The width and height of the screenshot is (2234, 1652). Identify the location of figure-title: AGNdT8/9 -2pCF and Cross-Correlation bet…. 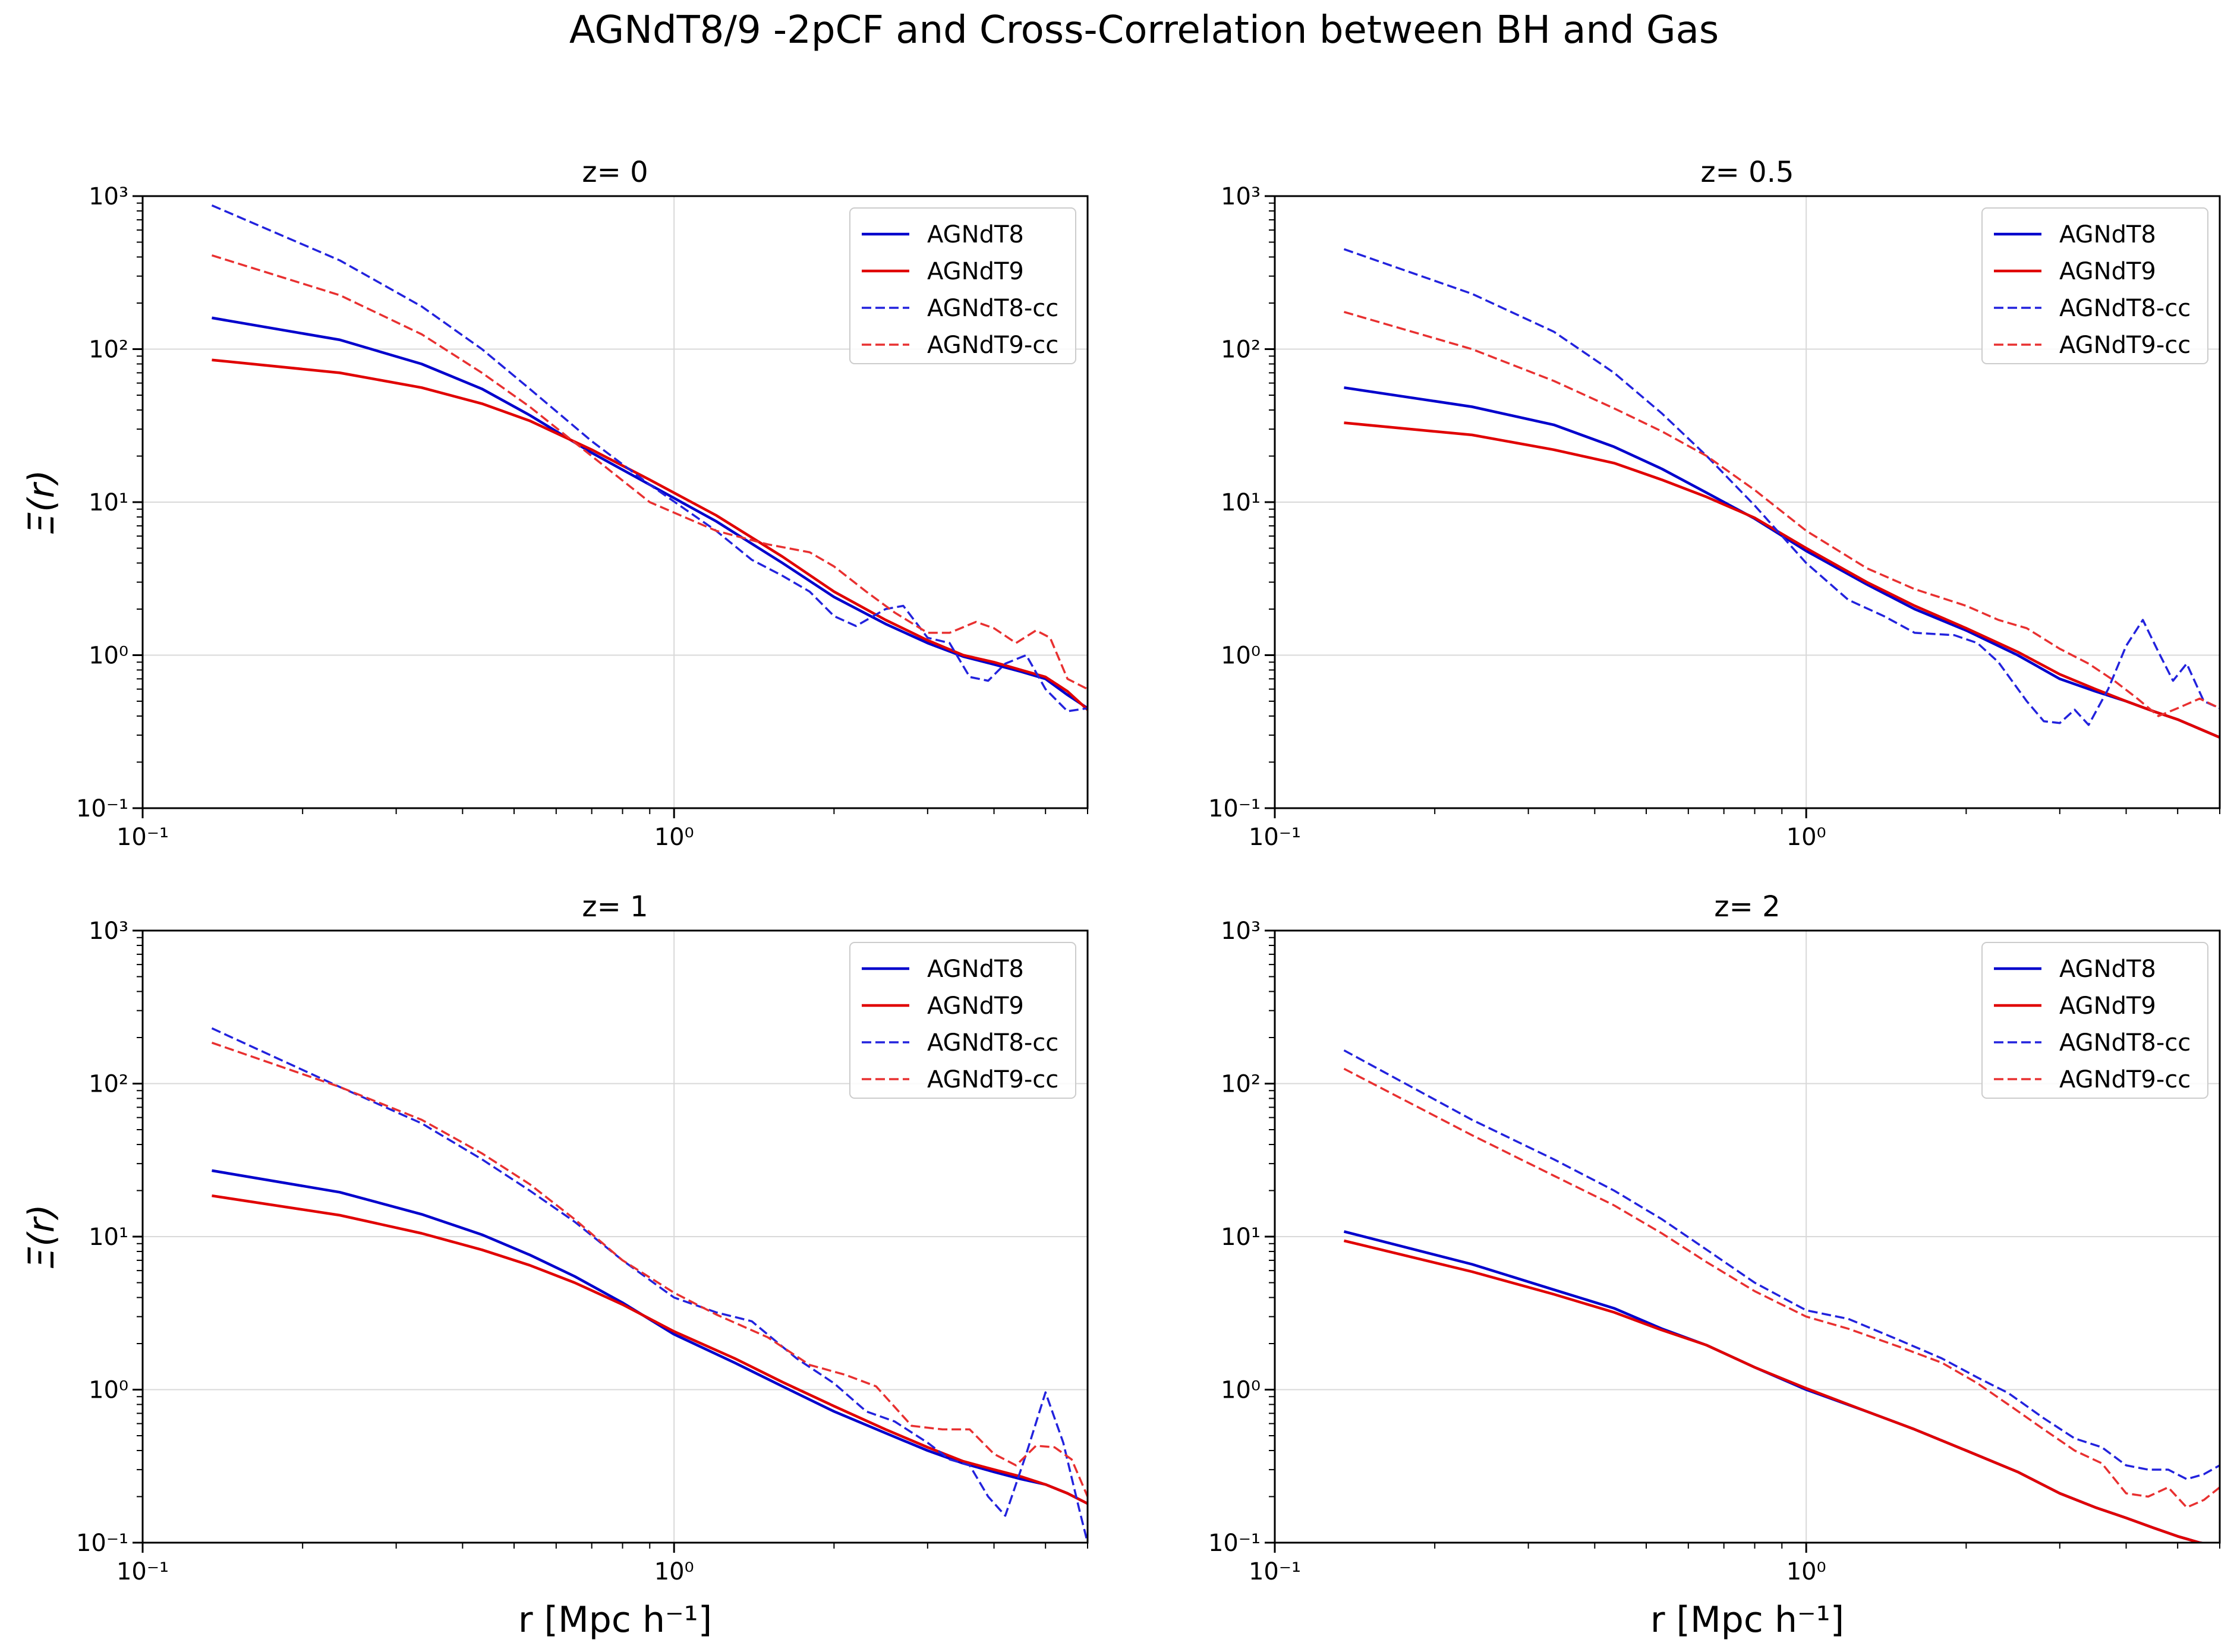
(1144, 30).